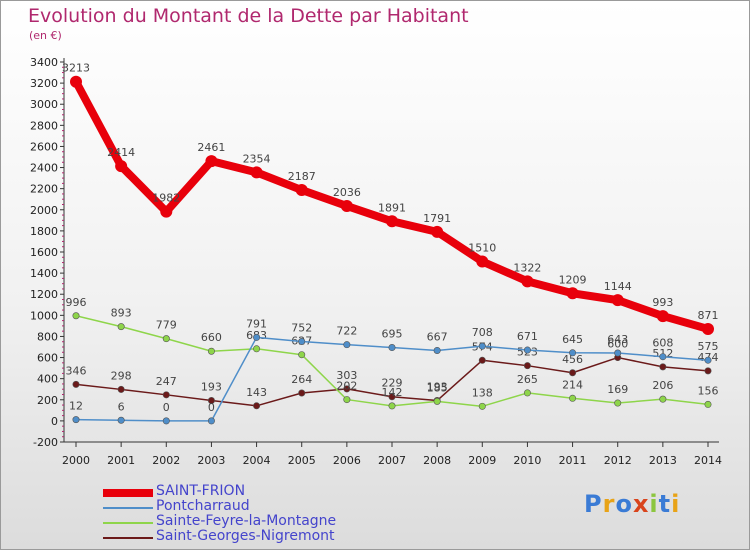 The width and height of the screenshot is (750, 551). I want to click on y-tick-label: 2600, so click(44, 146).